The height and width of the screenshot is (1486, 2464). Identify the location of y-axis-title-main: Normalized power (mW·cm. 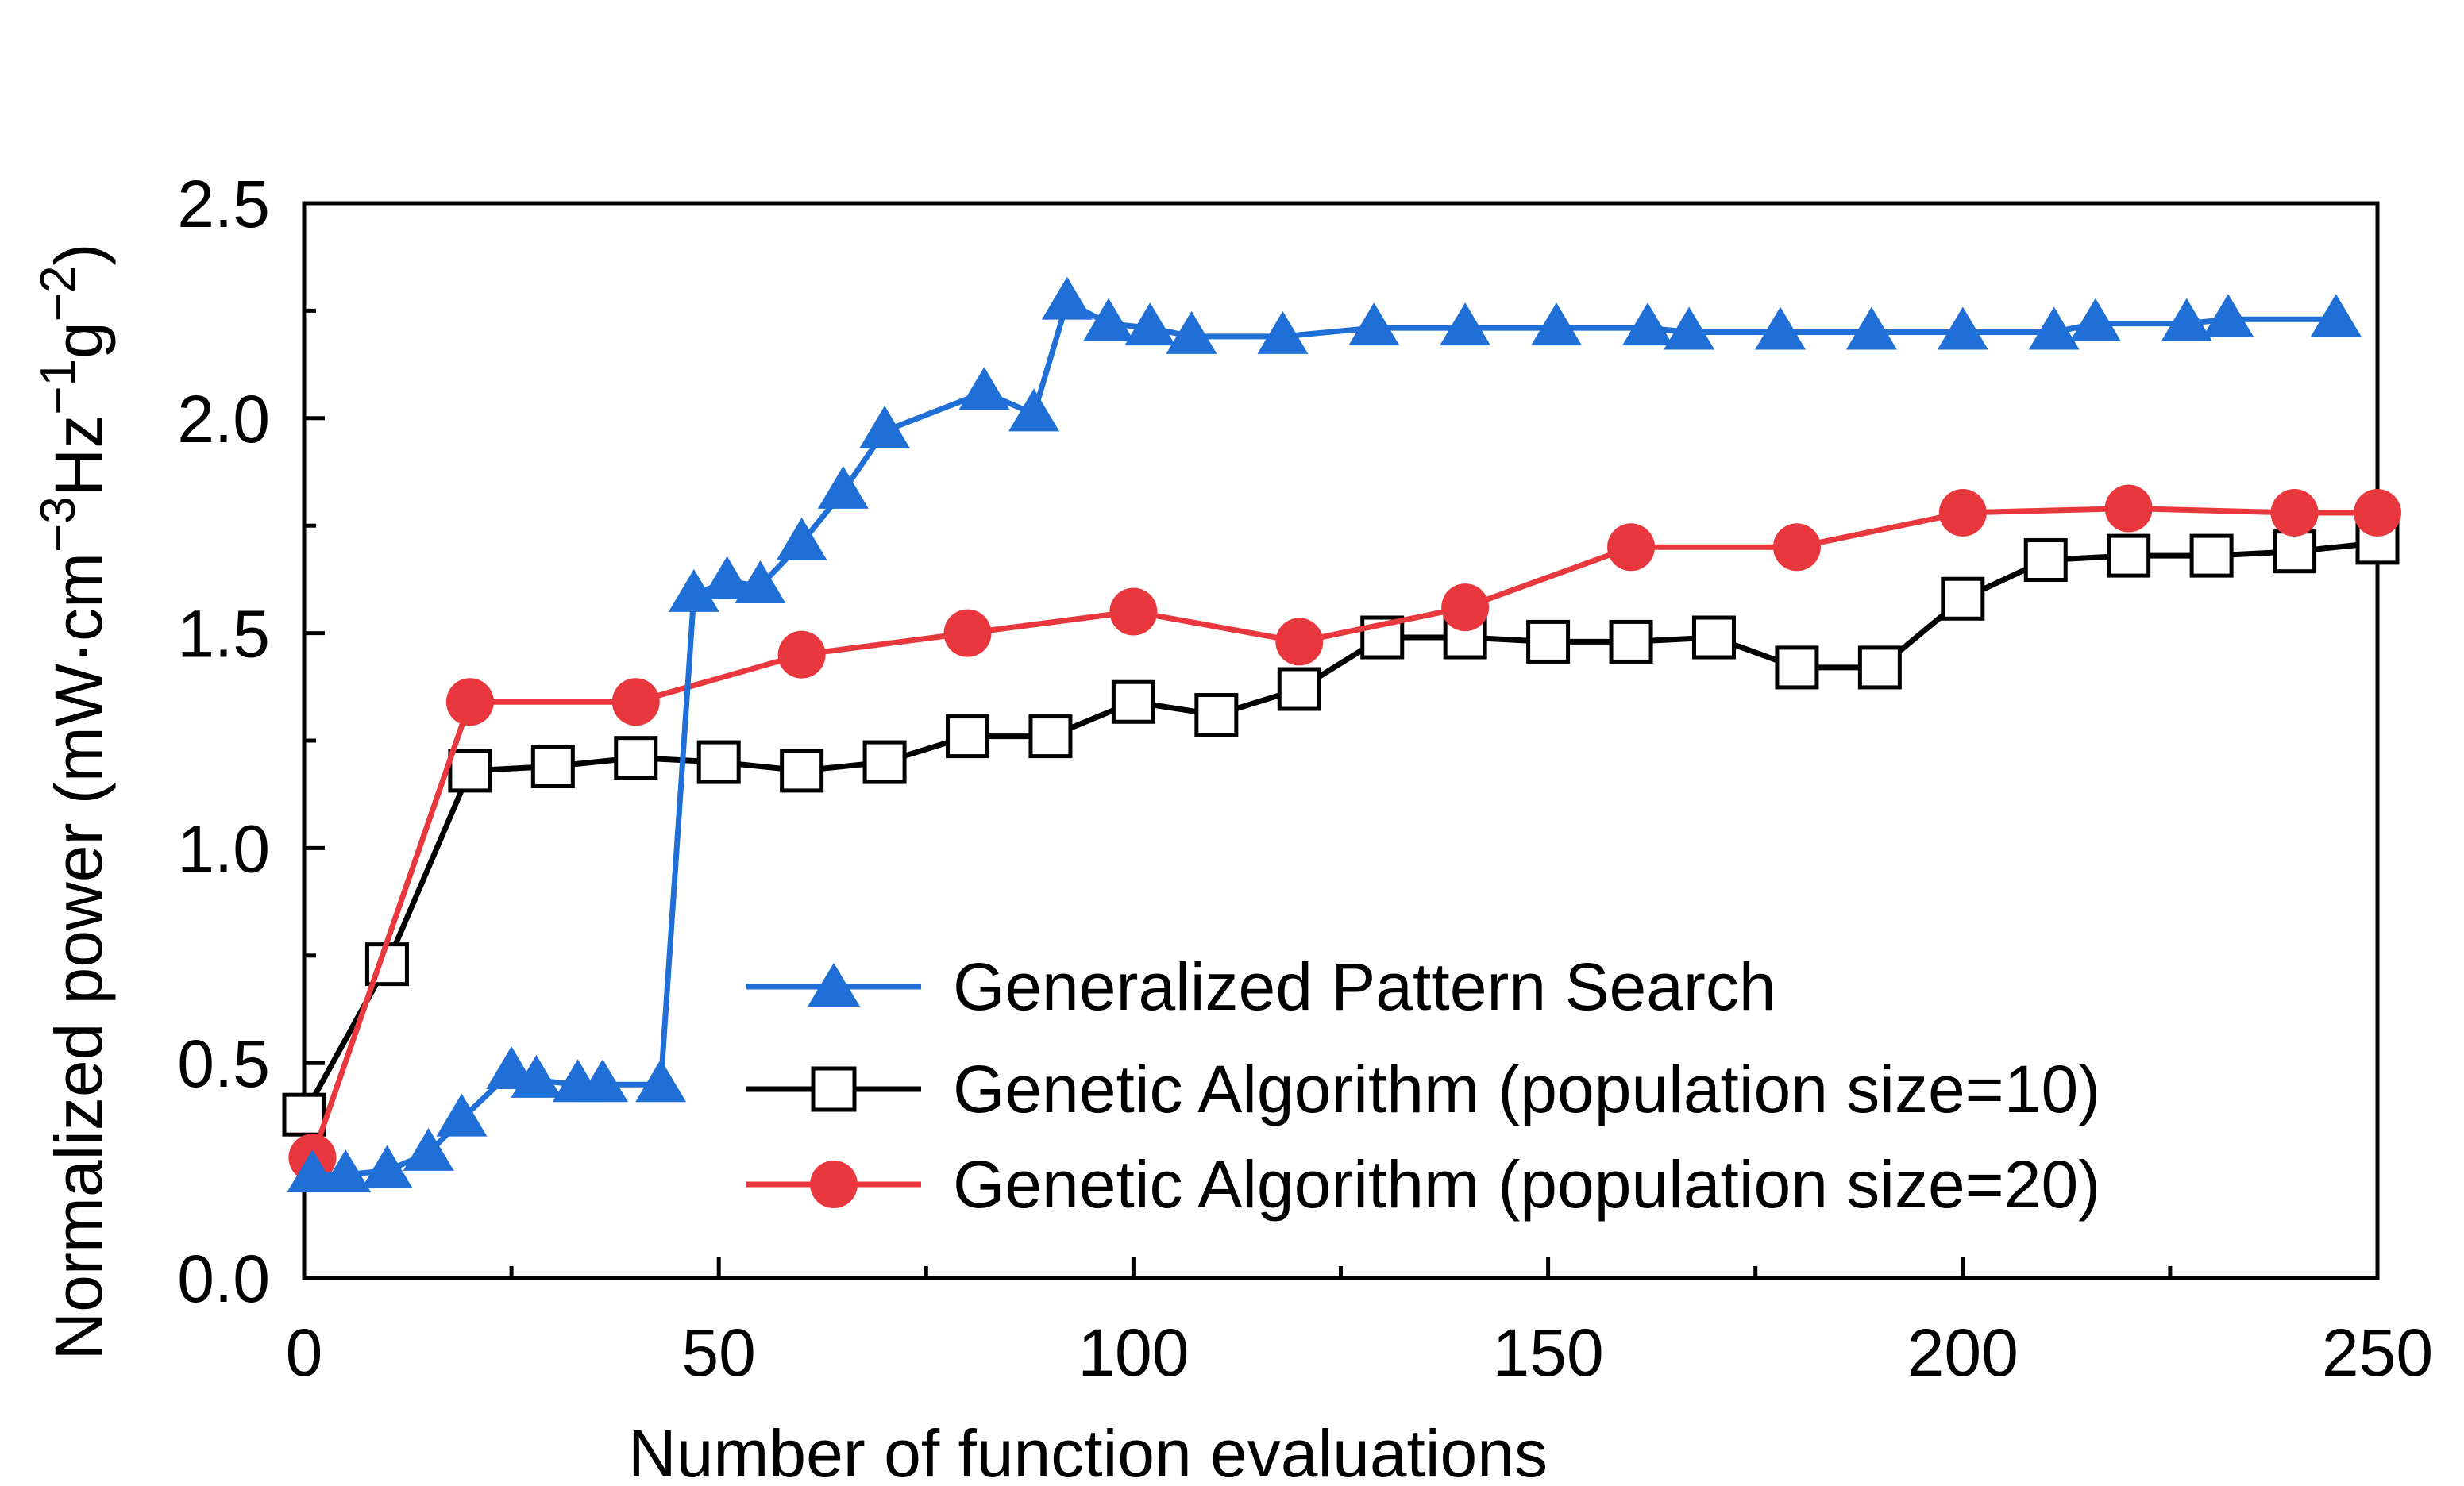
(78, 956).